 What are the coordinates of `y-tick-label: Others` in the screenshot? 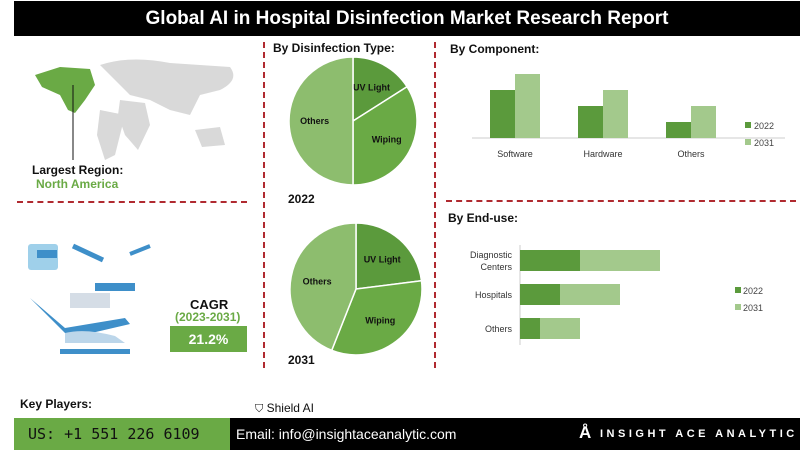 It's located at (499, 329).